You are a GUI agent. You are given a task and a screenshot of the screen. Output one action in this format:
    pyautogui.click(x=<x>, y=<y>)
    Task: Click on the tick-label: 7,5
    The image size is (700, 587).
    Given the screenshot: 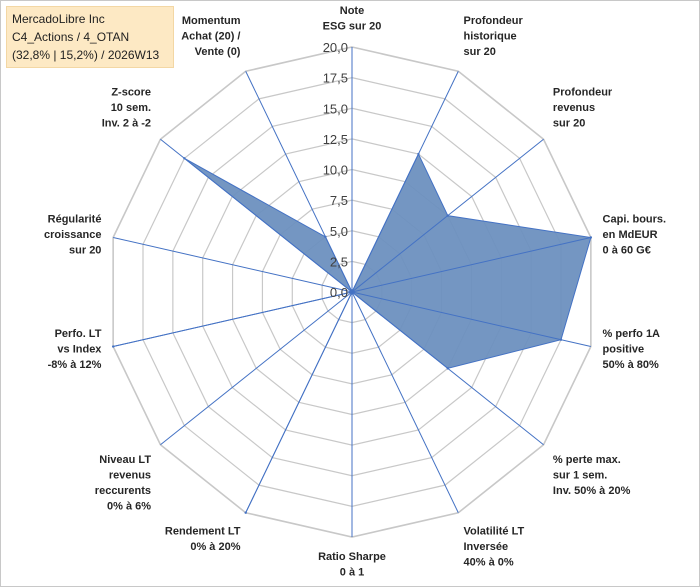 What is the action you would take?
    pyautogui.click(x=339, y=200)
    